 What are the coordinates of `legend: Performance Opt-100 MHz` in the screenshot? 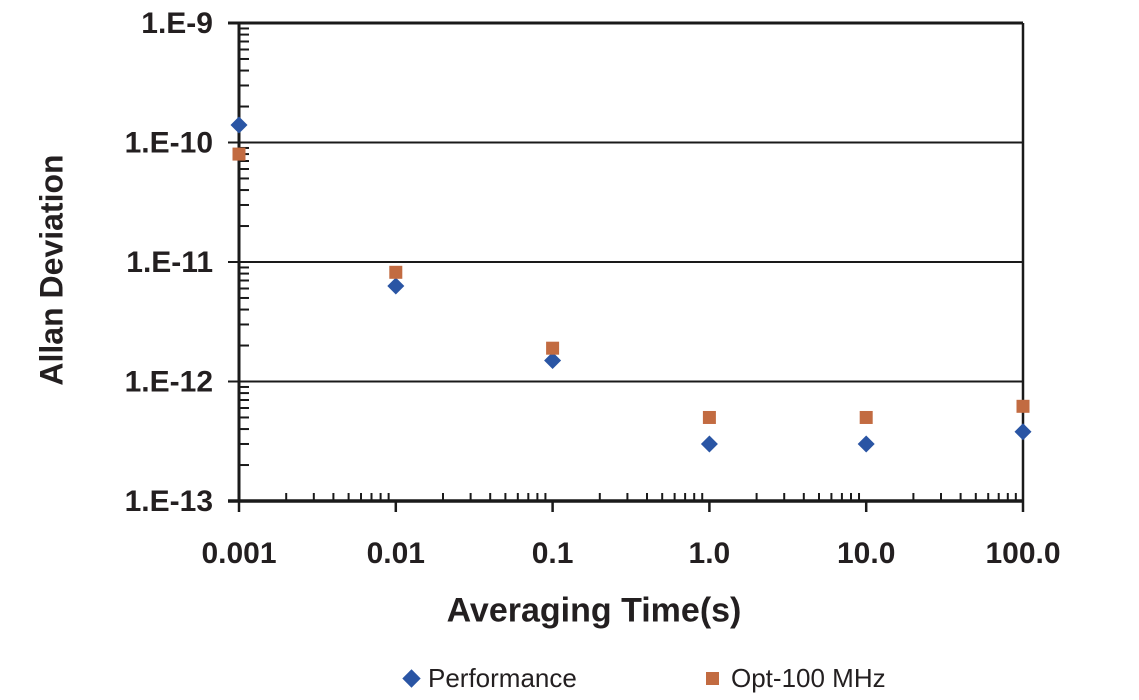 It's located at (569, 679).